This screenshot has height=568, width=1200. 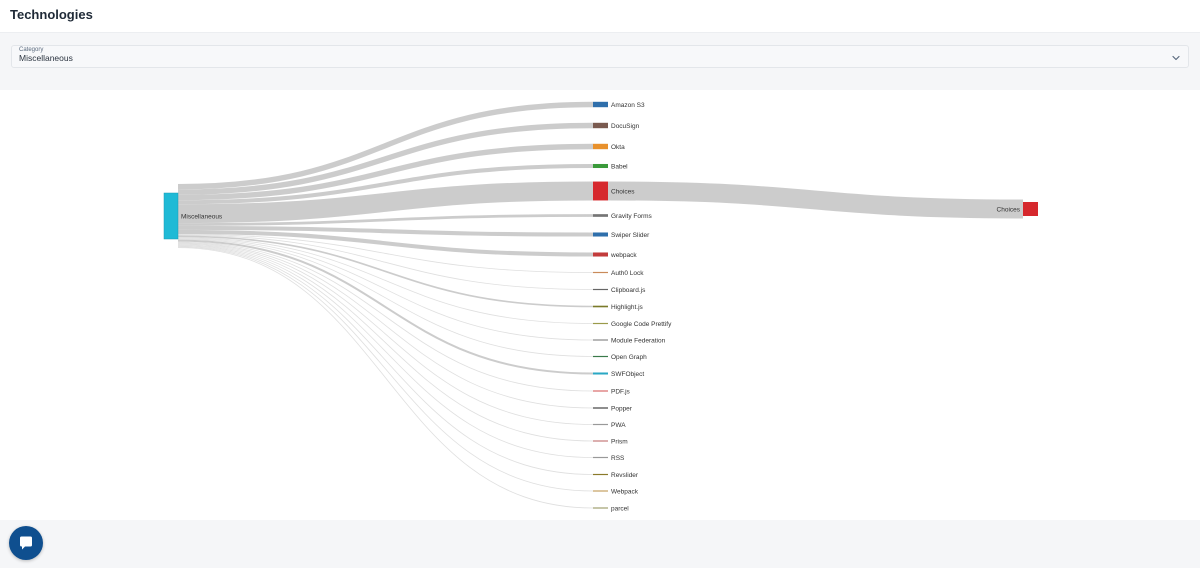 I want to click on page-title: Technologies, so click(x=51, y=14).